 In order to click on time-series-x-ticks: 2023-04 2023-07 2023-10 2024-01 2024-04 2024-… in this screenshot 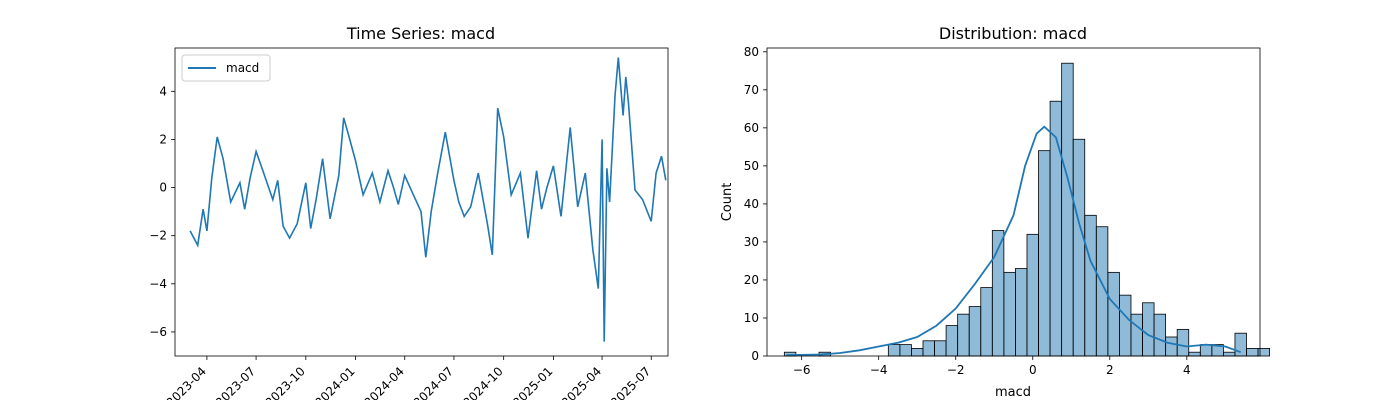, I will do `click(408, 378)`.